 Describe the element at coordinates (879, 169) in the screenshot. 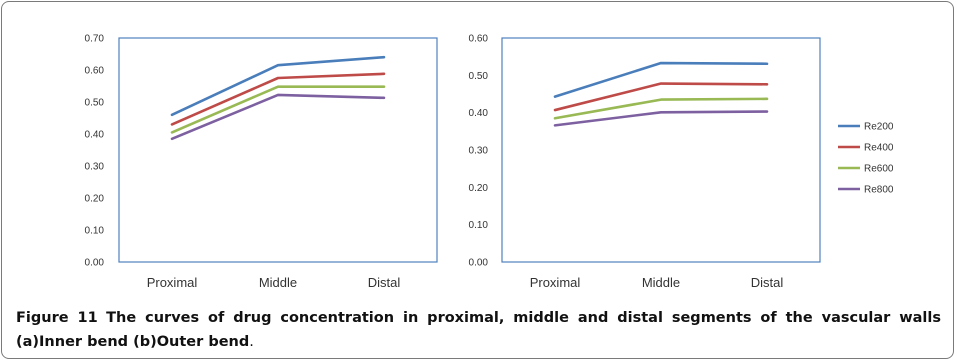

I see `legend-label-re600: Re600` at that location.